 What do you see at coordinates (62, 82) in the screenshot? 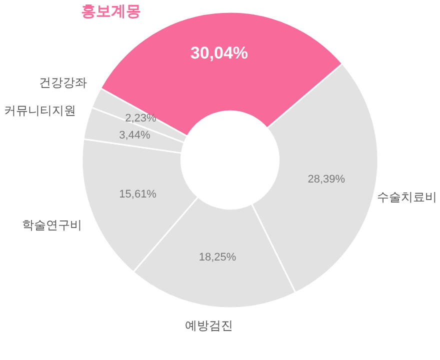
I see `slice-label: 건강강좌` at bounding box center [62, 82].